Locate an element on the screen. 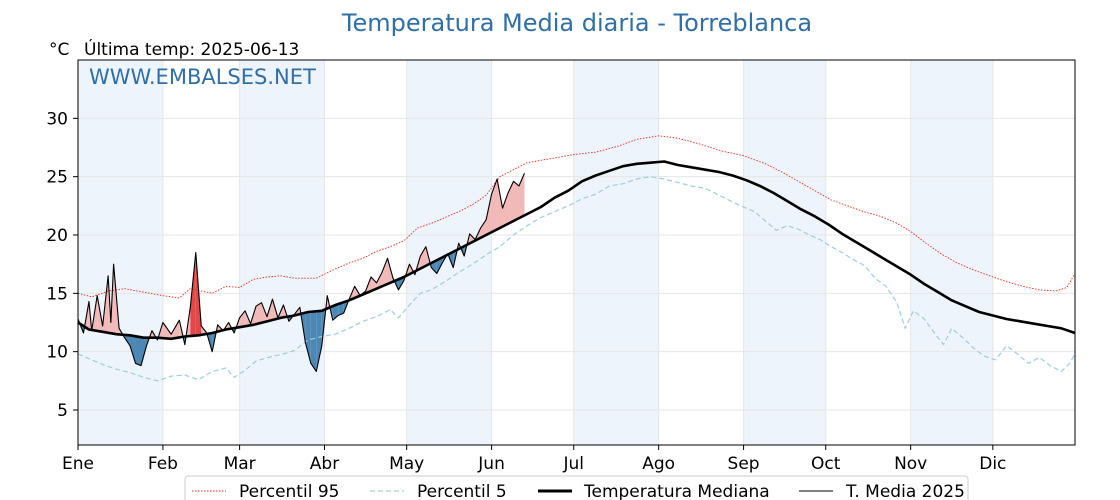  unit-label: °C is located at coordinates (59, 50).